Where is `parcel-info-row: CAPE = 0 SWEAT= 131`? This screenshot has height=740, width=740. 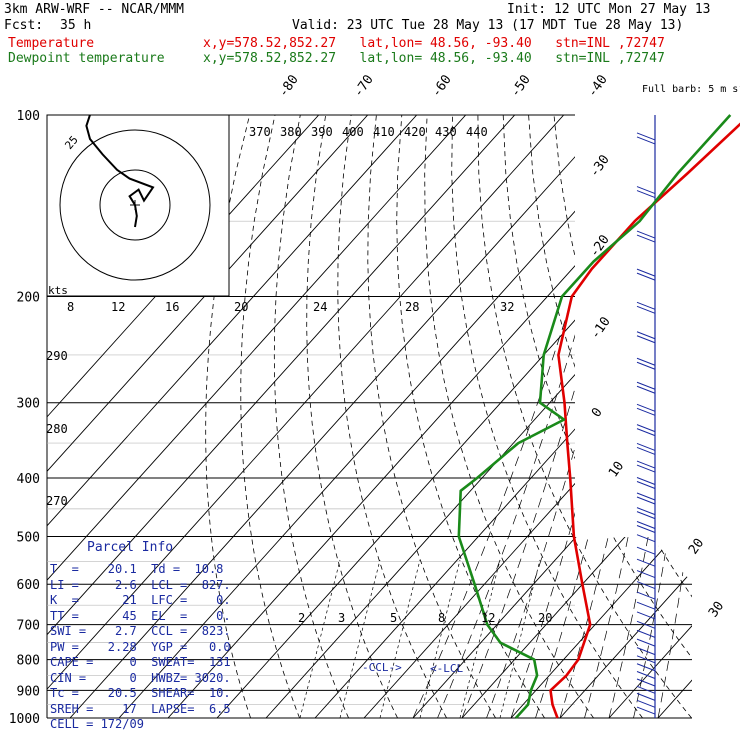
parcel-info-row: CAPE = 0 SWEAT= 131 is located at coordinates (140, 662).